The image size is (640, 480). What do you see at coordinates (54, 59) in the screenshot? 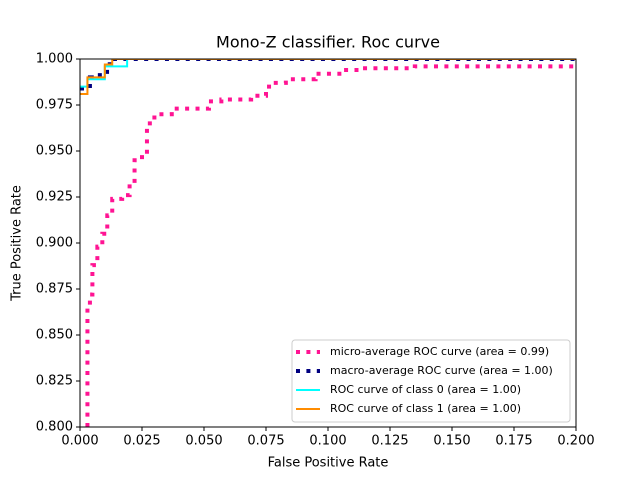
I see `y-tick-label: 1.000` at bounding box center [54, 59].